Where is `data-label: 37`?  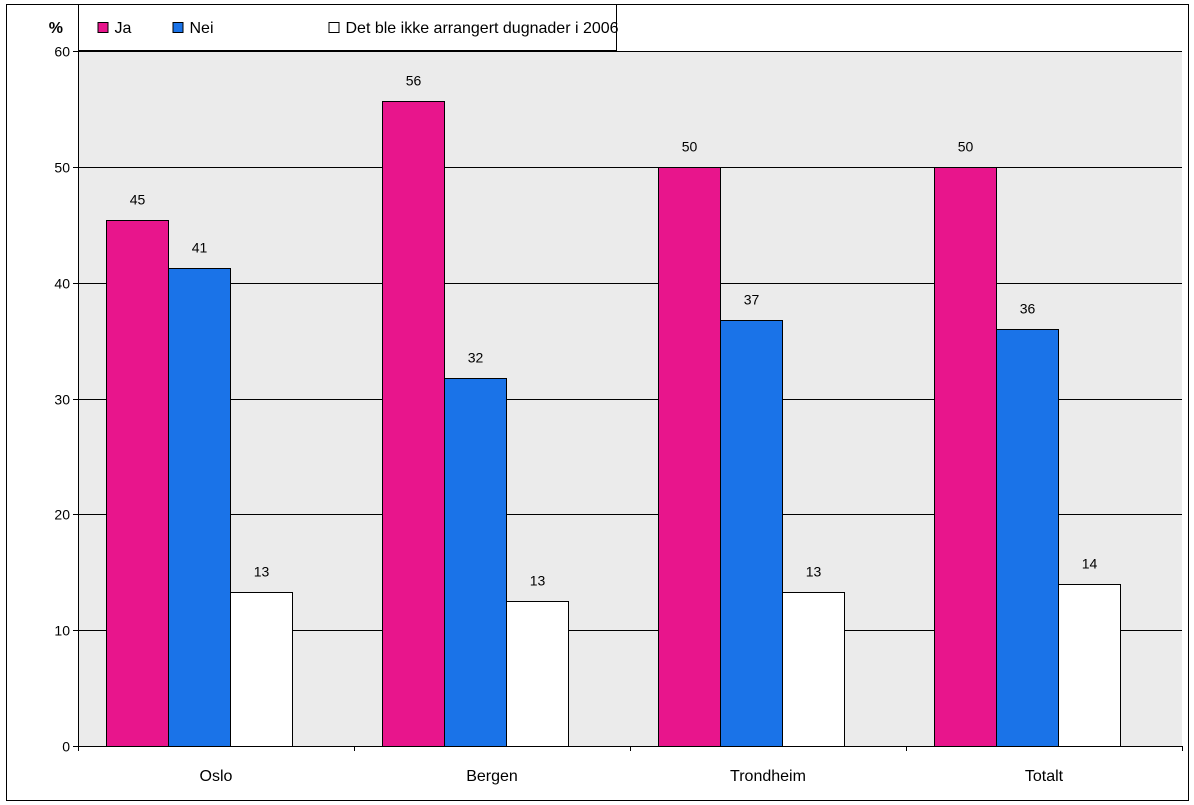 data-label: 37 is located at coordinates (752, 300).